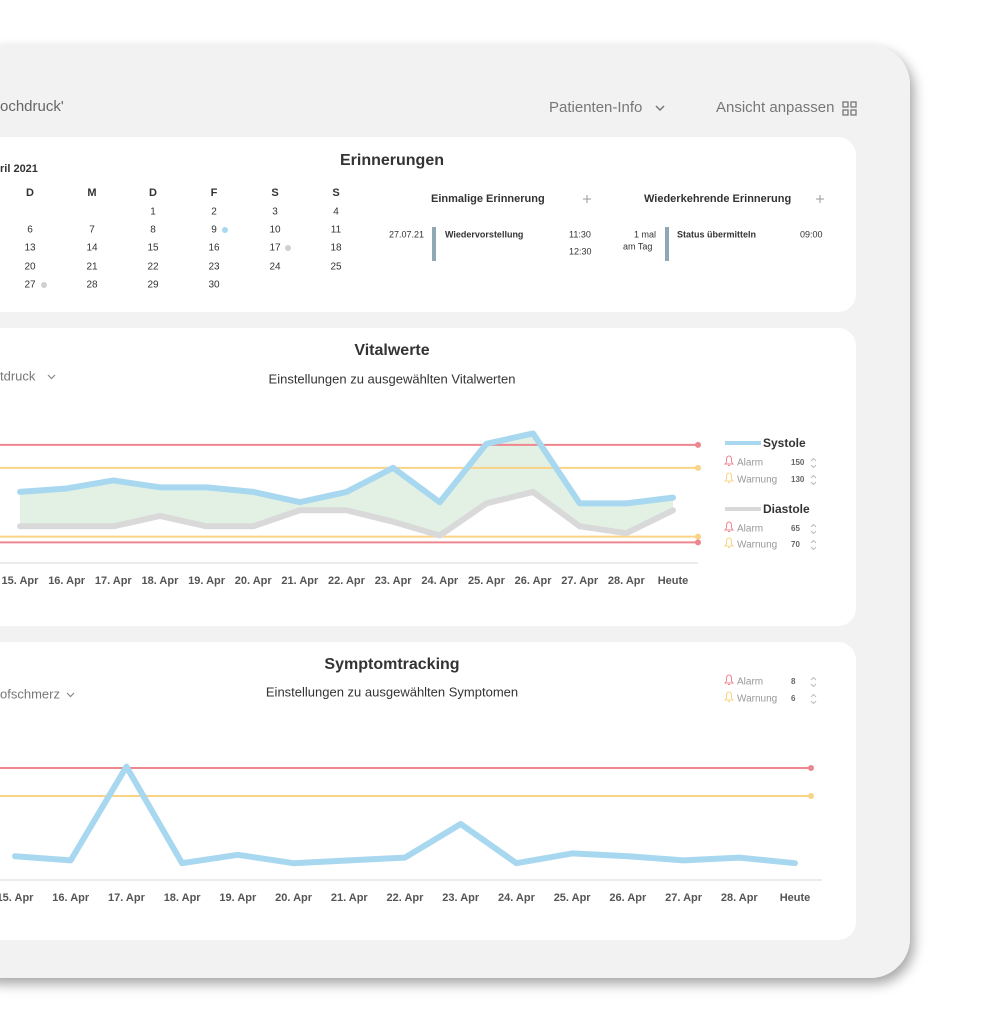 This screenshot has height=1024, width=993. Describe the element at coordinates (347, 581) in the screenshot. I see `x-tick-label: 22. Apr` at that location.